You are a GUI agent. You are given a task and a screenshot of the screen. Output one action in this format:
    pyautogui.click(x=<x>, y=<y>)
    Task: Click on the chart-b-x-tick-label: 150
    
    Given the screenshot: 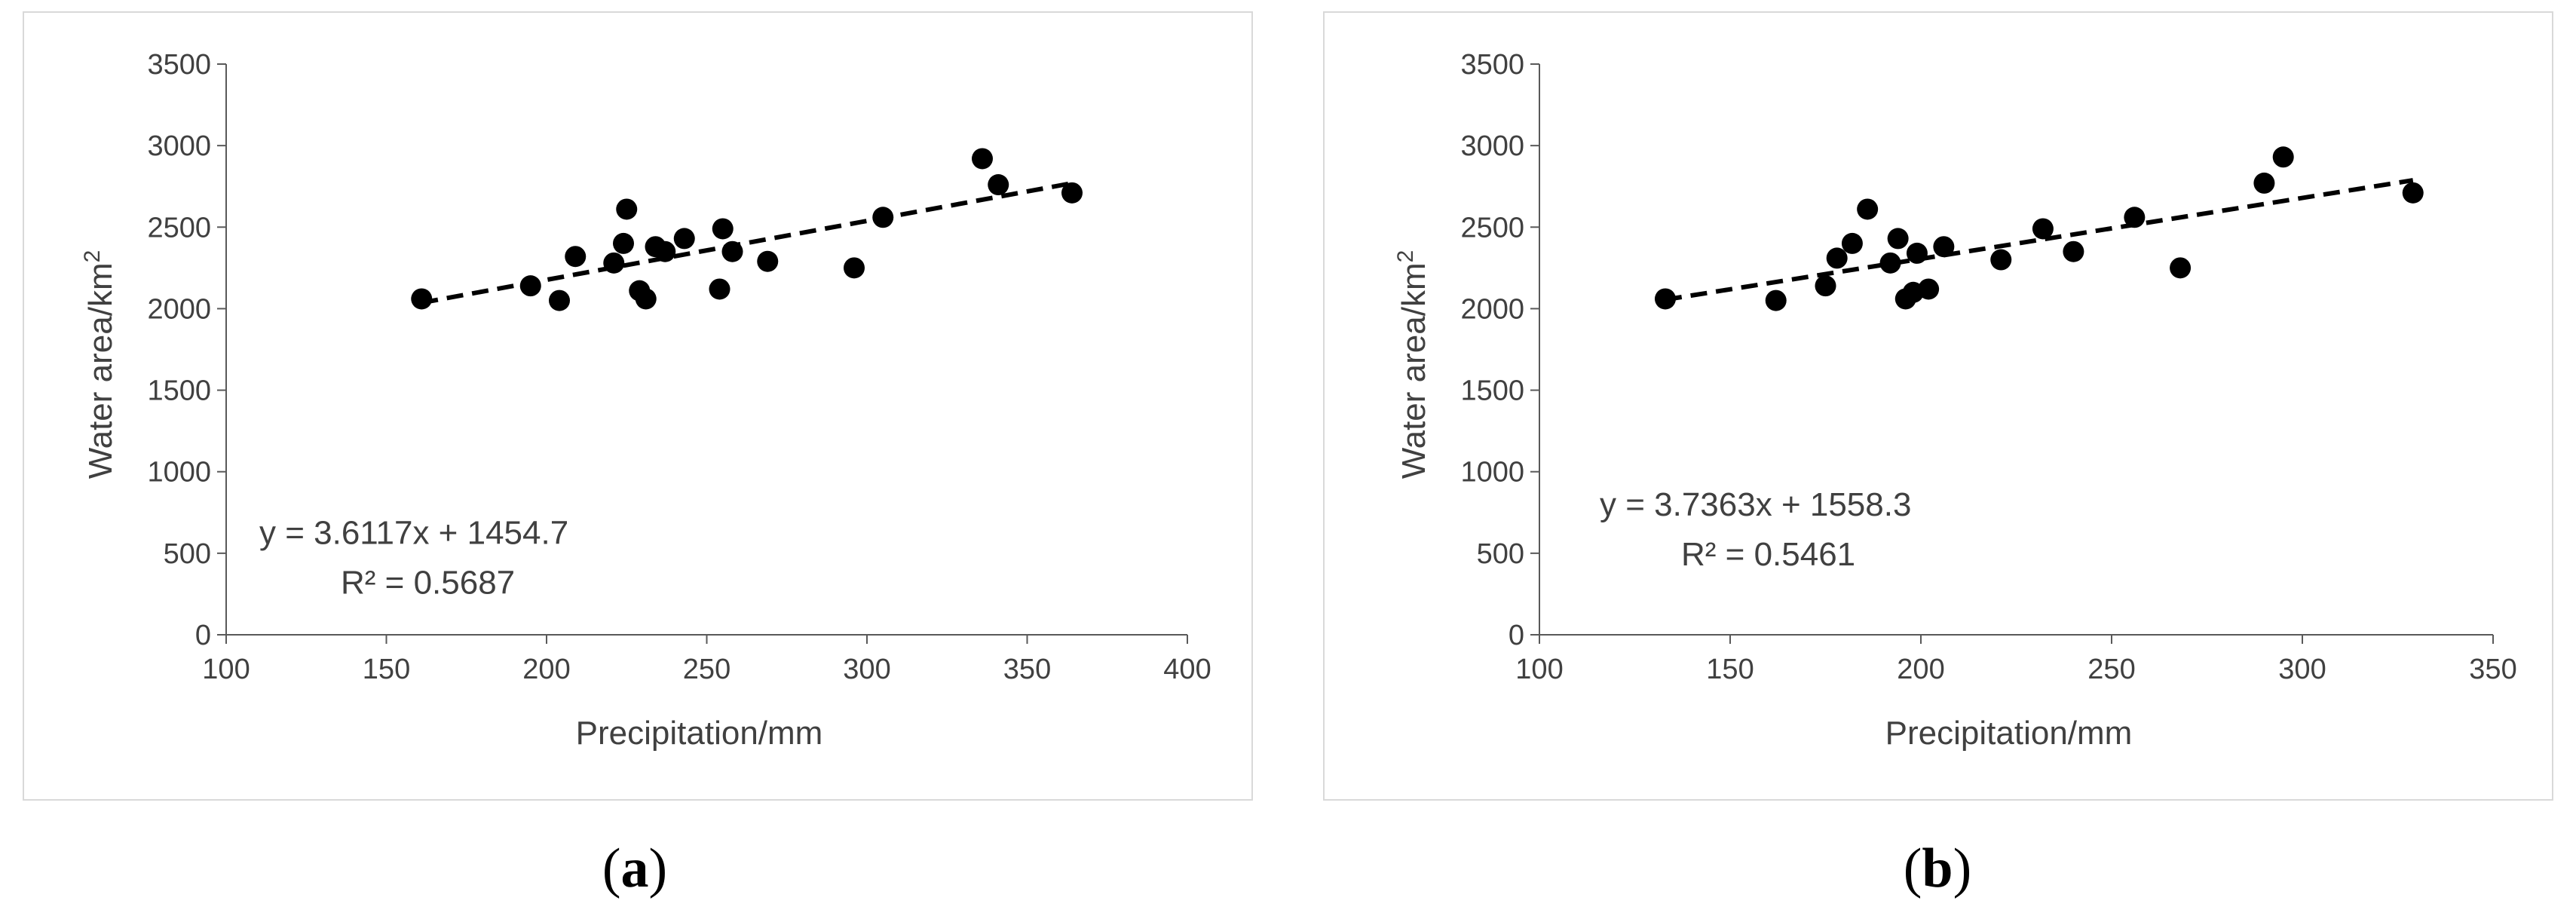 What is the action you would take?
    pyautogui.click(x=1730, y=669)
    